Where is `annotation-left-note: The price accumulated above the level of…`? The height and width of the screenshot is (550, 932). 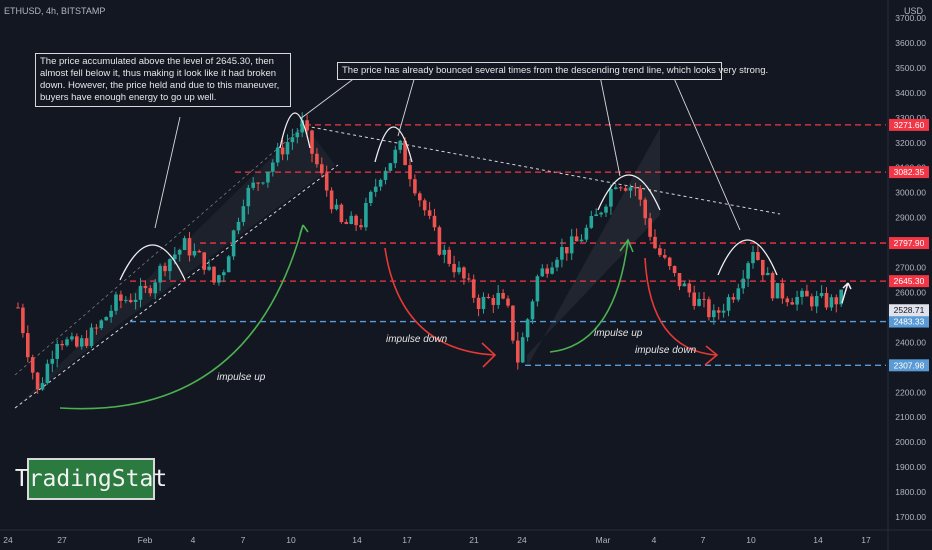 annotation-left-note: The price accumulated above the level of… is located at coordinates (163, 80).